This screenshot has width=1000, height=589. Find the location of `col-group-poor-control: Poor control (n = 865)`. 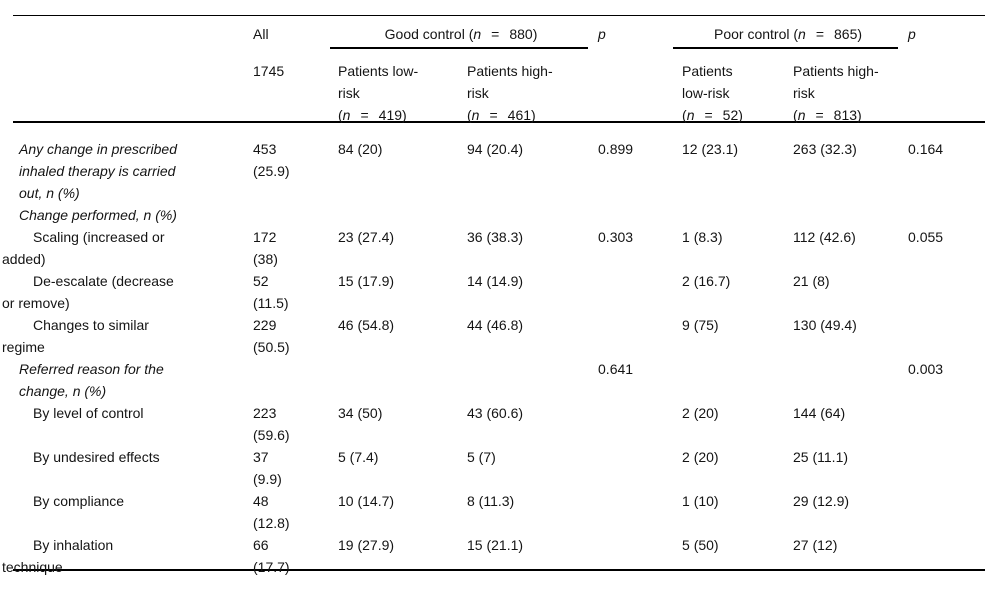

col-group-poor-control: Poor control (n = 865) is located at coordinates (795, 36).